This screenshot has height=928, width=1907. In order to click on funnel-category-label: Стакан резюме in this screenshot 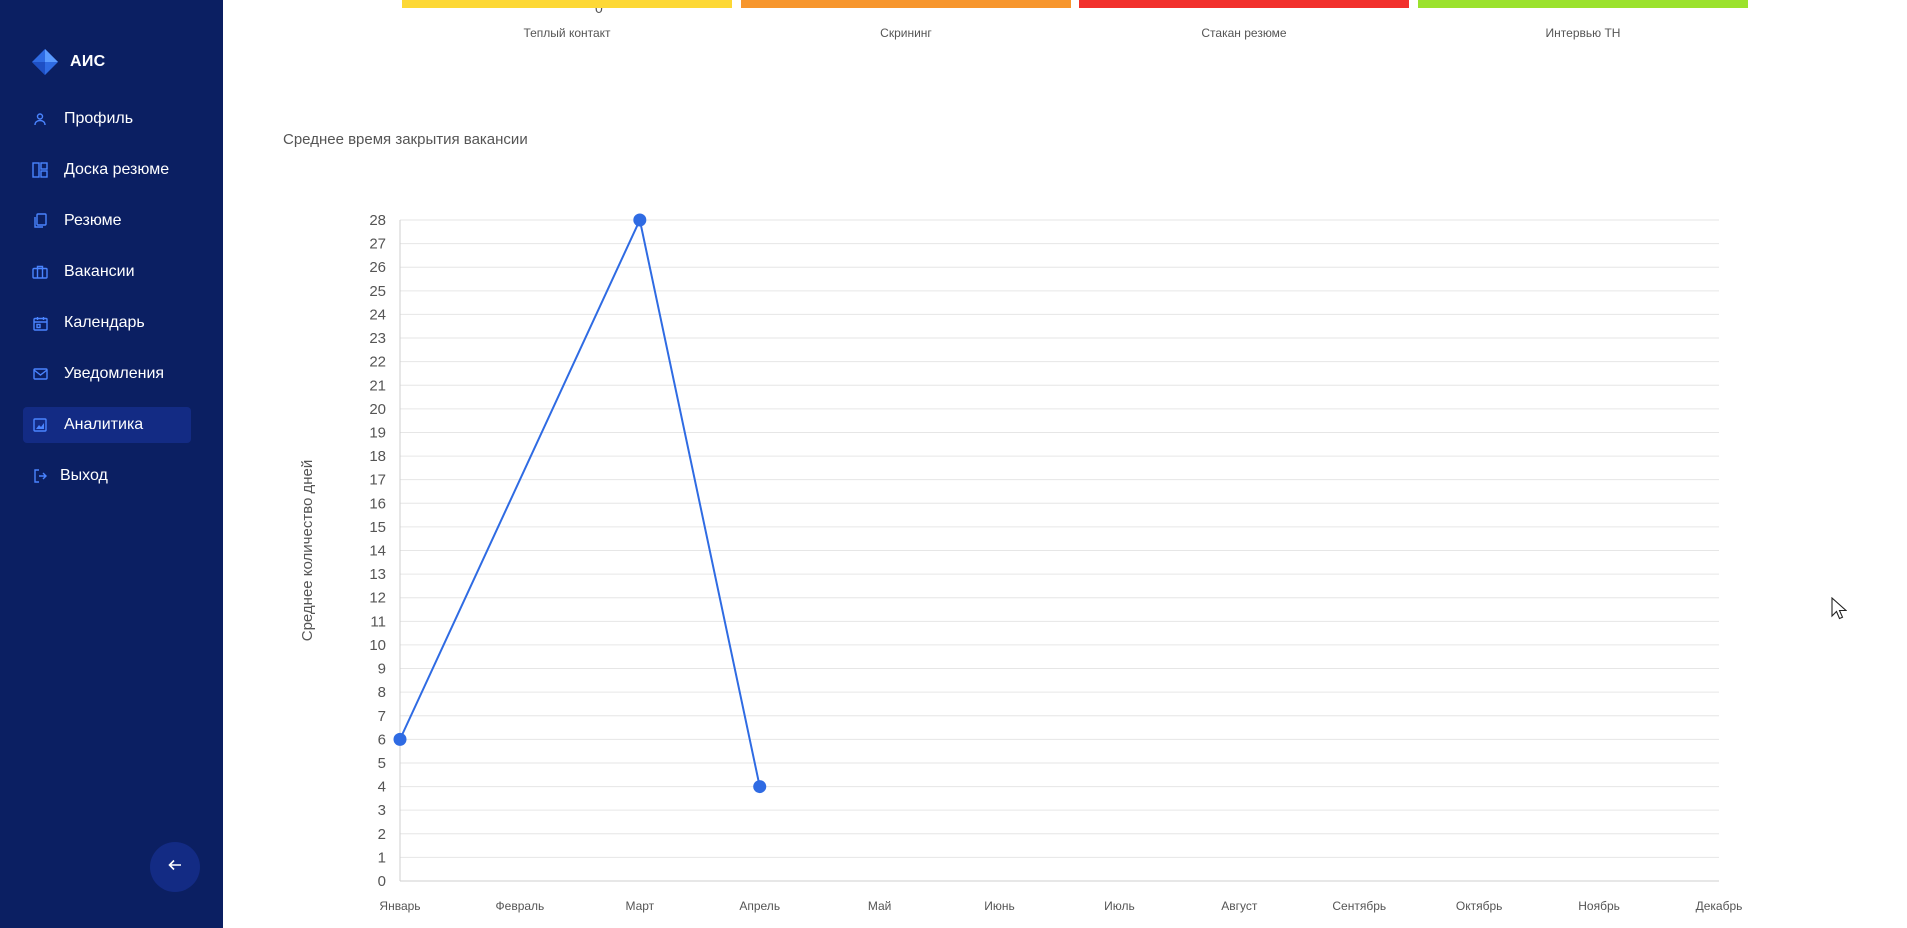, I will do `click(1244, 33)`.